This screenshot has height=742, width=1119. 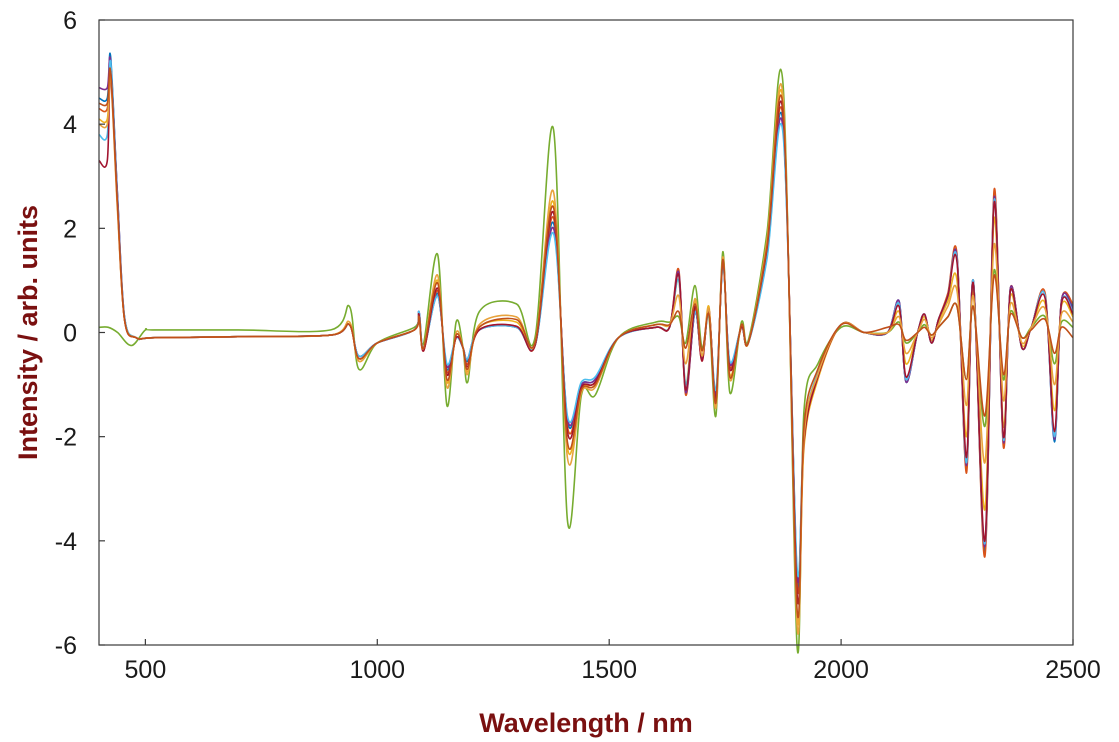 I want to click on x-tick-label: 2500, so click(x=1073, y=670).